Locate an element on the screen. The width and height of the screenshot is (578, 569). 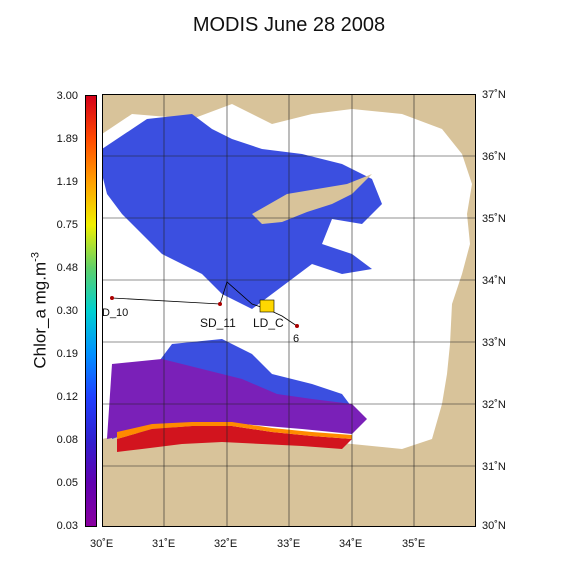
lat-label: 35˚N is located at coordinates (494, 219).